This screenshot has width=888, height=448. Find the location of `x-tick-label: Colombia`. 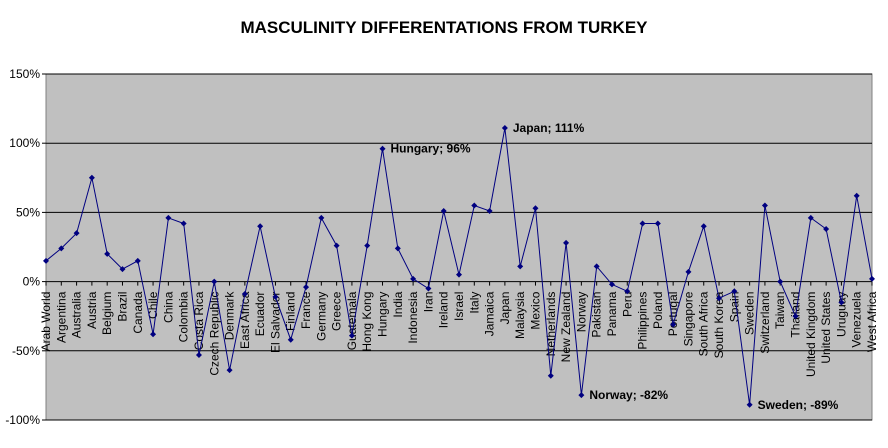

x-tick-label: Colombia is located at coordinates (184, 316).